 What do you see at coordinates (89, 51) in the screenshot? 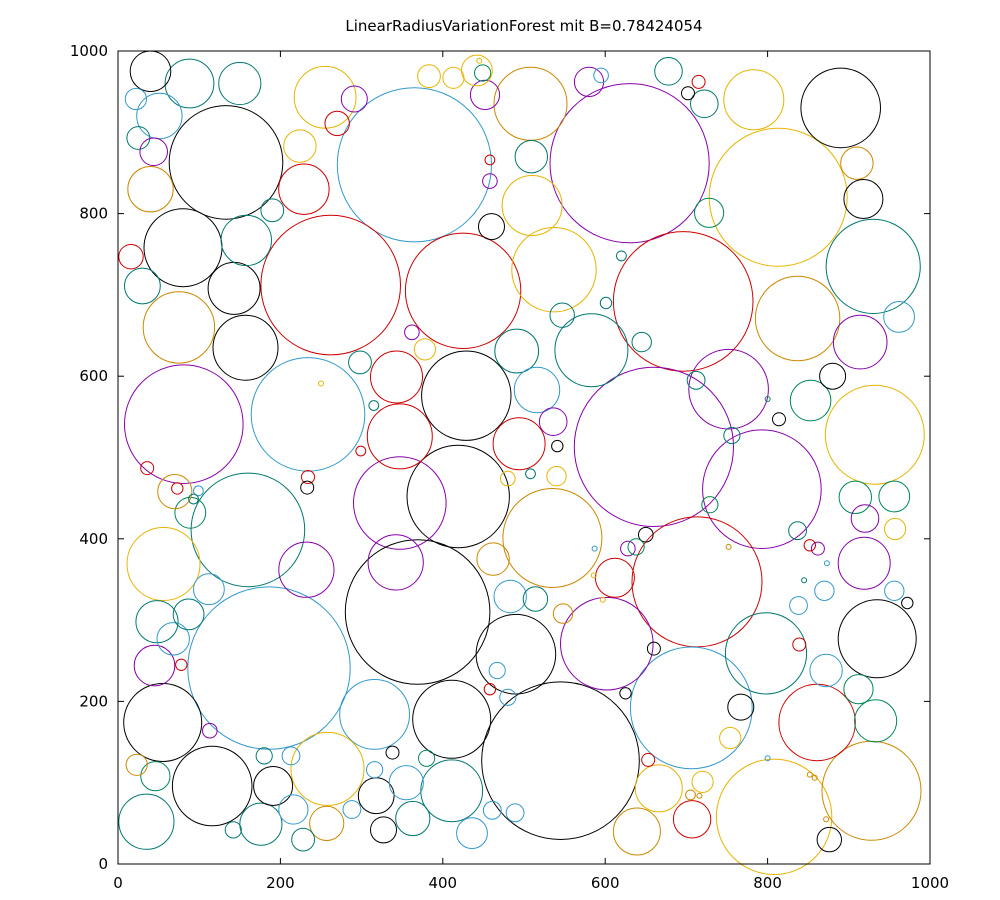
I see `y-tick-label: 1000` at bounding box center [89, 51].